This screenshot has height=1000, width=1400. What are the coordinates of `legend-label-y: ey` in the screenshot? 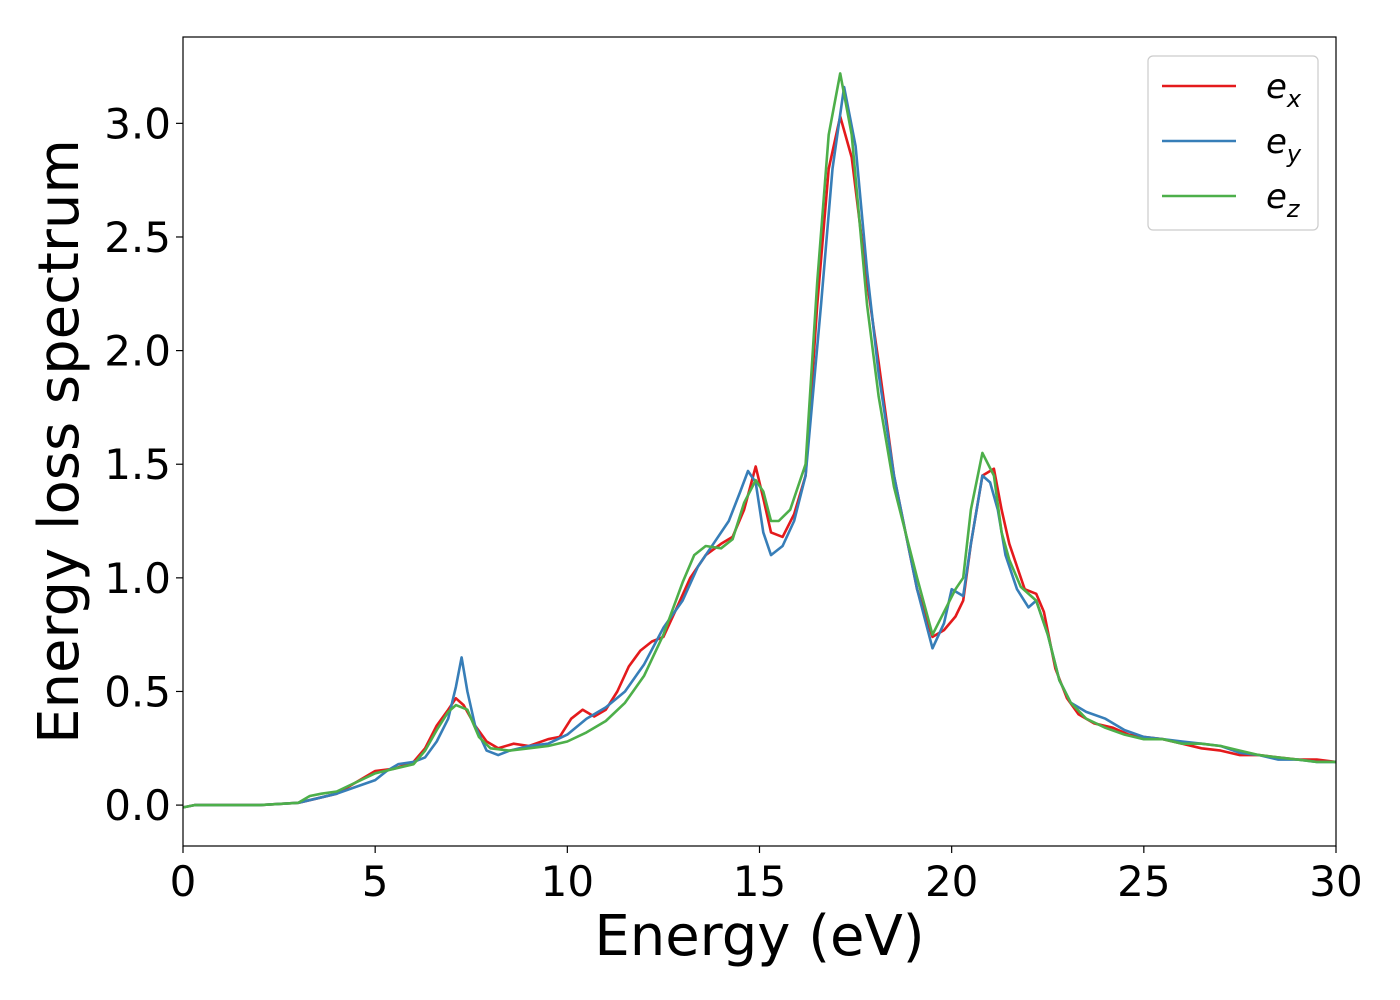 It's located at (1284, 145).